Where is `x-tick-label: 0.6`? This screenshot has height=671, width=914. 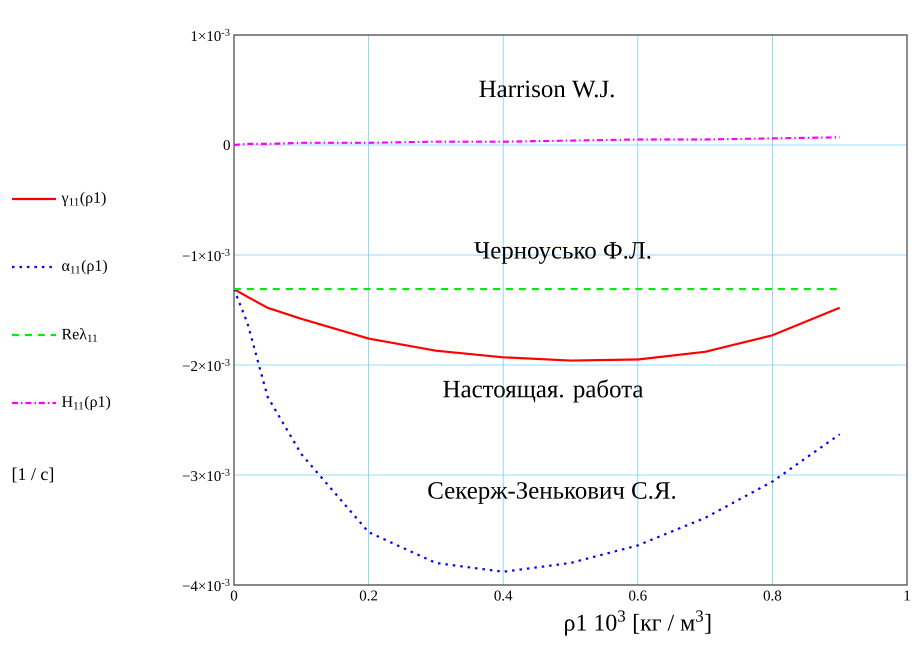 x-tick-label: 0.6 is located at coordinates (638, 595).